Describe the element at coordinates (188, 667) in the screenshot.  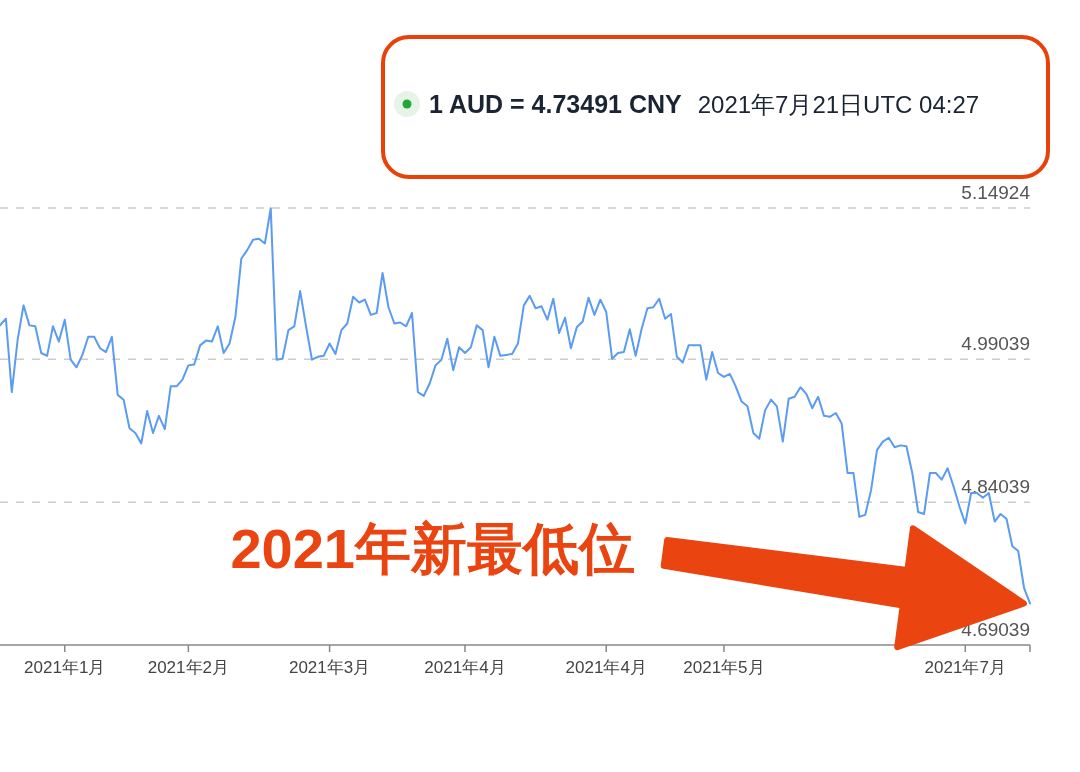
I see `x-tick-label: 2021年2月` at that location.